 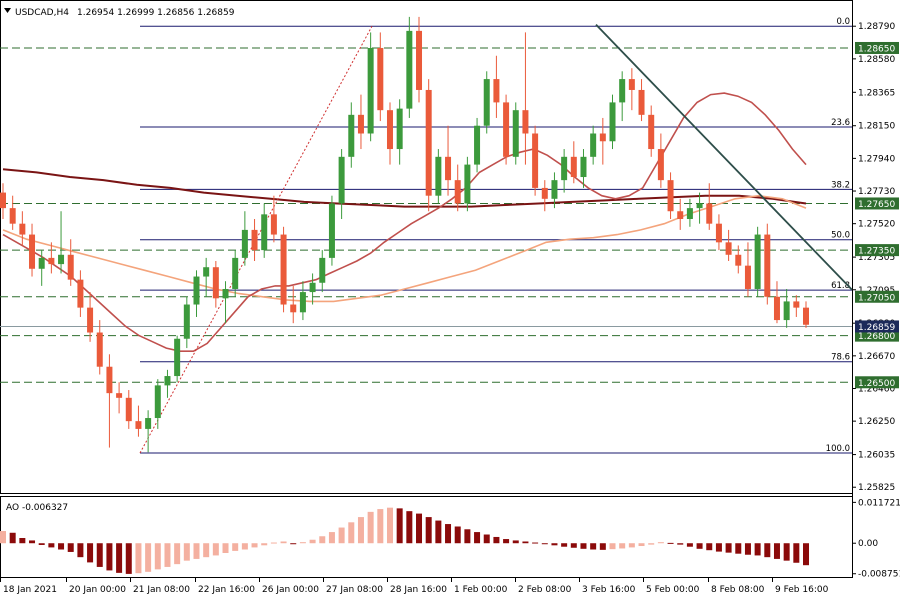 What do you see at coordinates (156, 13) in the screenshot?
I see `ohlc-readout: 1.26954 1.26999 1.26856 1.26859` at bounding box center [156, 13].